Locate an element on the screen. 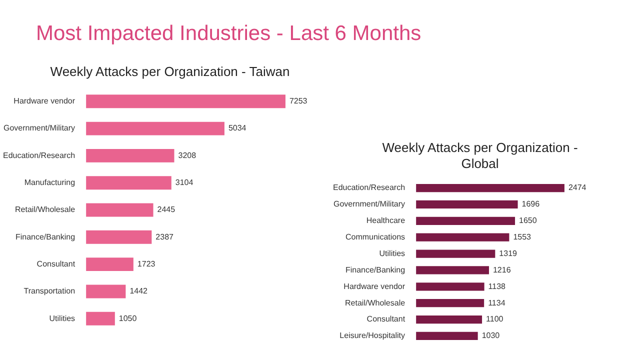 This screenshot has width=640, height=360. data-label: 2387 is located at coordinates (165, 237).